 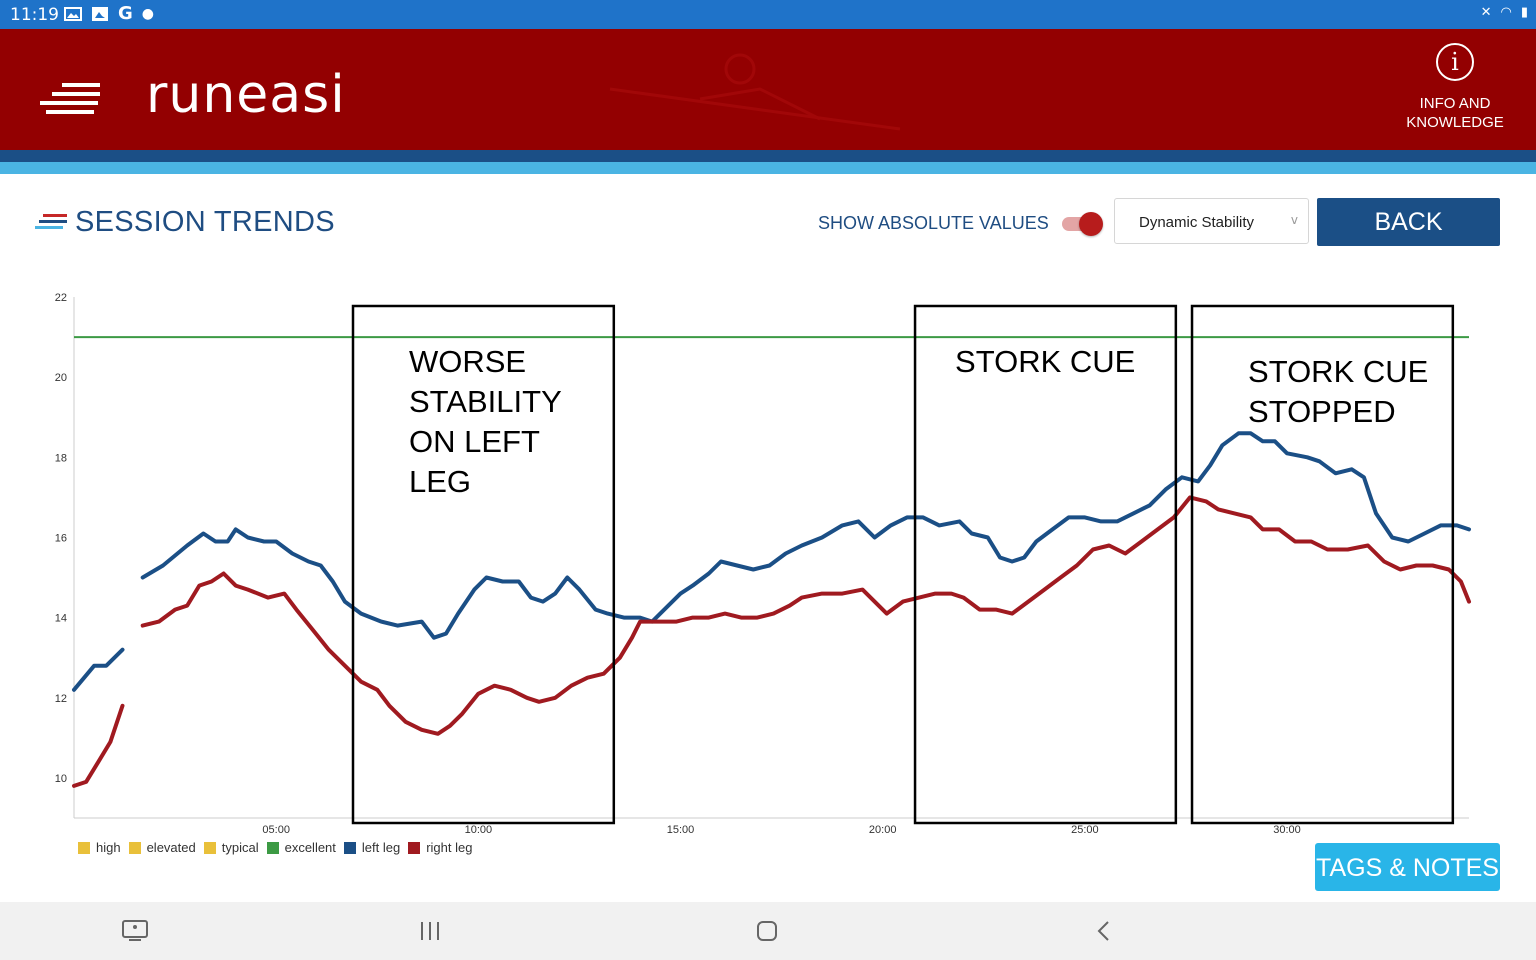 I want to click on info-and-knowledge-button: i INFO AND KNOWLEDGE, so click(x=1455, y=87).